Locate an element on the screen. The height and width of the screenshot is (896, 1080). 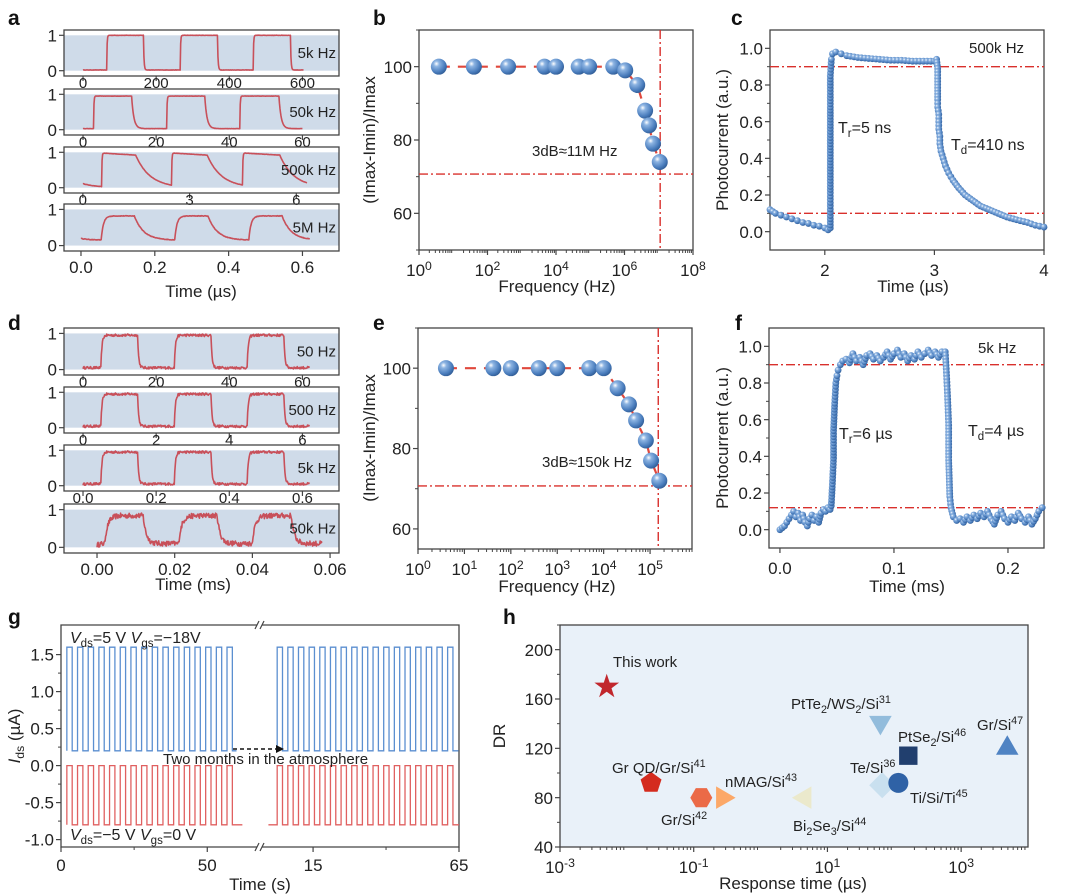
panel-a-frequency-label: 5M Hz is located at coordinates (314, 228).